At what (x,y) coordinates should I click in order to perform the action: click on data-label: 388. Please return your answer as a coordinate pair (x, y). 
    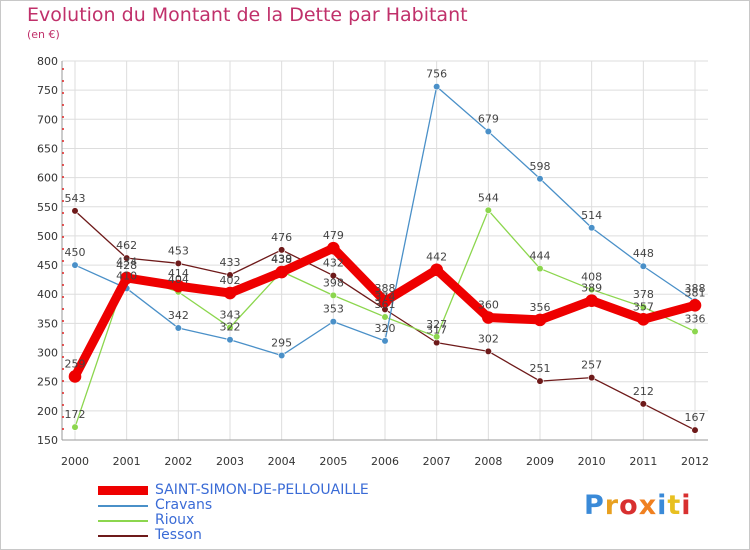
    Looking at the image, I should click on (695, 288).